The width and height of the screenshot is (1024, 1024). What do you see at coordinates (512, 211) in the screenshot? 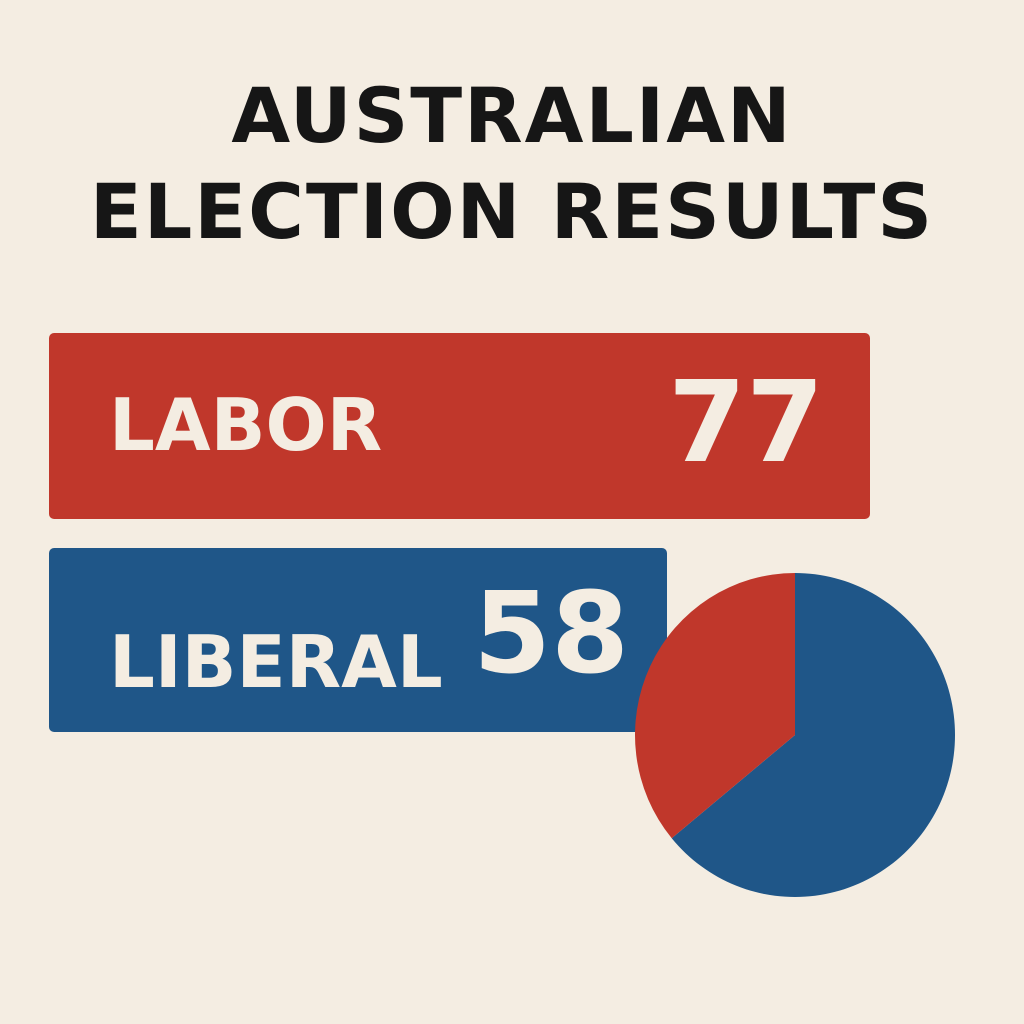
I see `chart-title-line-2: ELECTION RESULTS` at bounding box center [512, 211].